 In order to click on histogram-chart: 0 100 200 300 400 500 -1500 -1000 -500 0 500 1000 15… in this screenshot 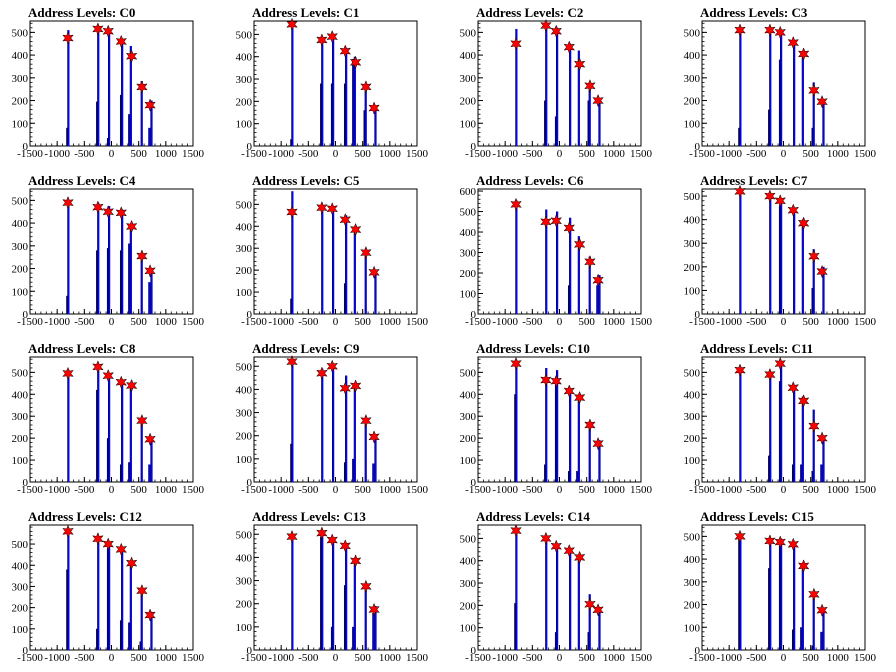, I will do `click(332, 425)`.